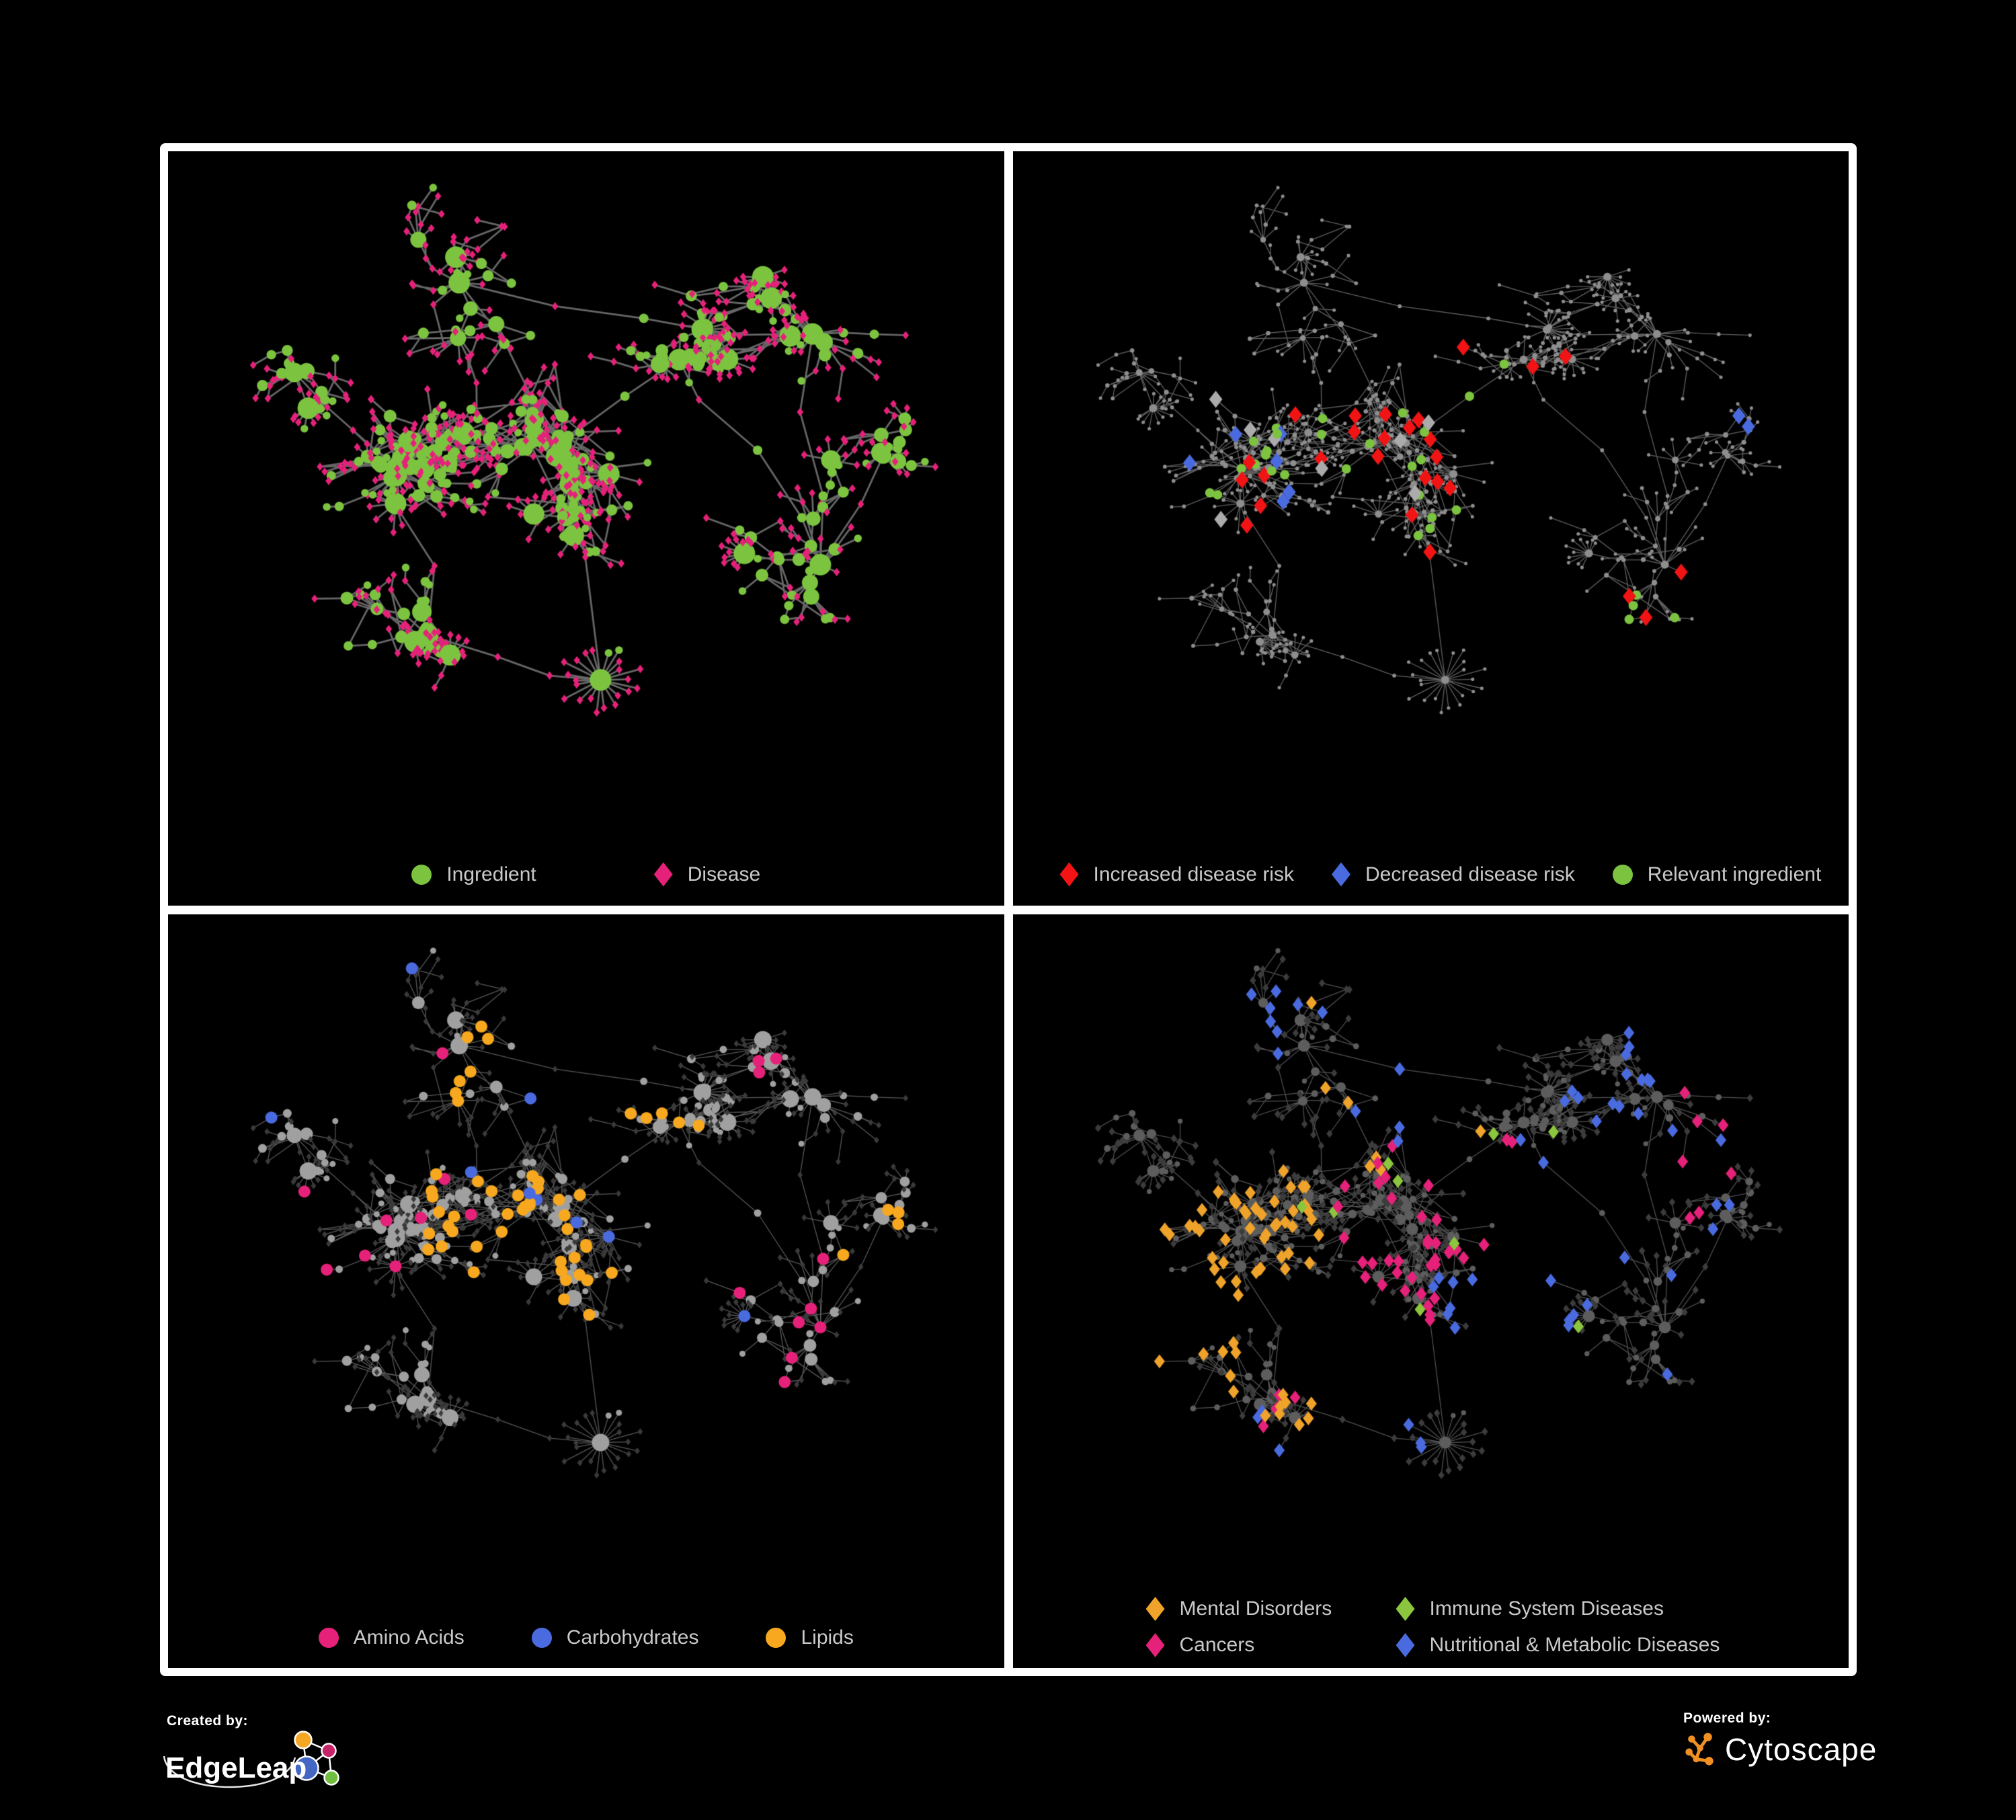 Image resolution: width=2016 pixels, height=1820 pixels. I want to click on legend-label: Cancers, so click(1217, 1645).